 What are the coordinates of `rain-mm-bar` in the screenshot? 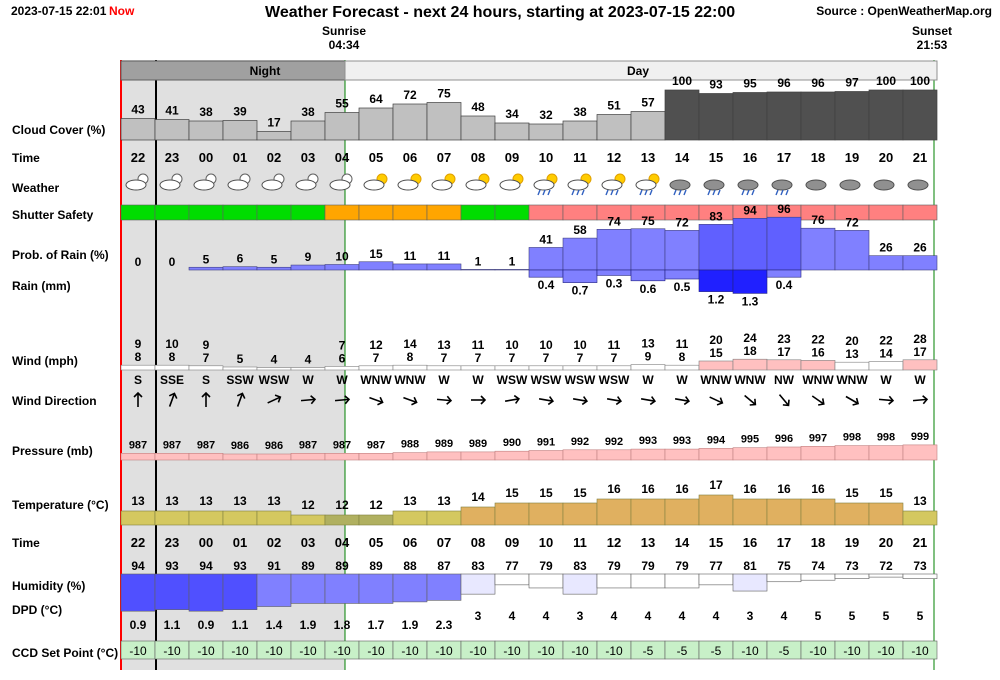 It's located at (682, 274).